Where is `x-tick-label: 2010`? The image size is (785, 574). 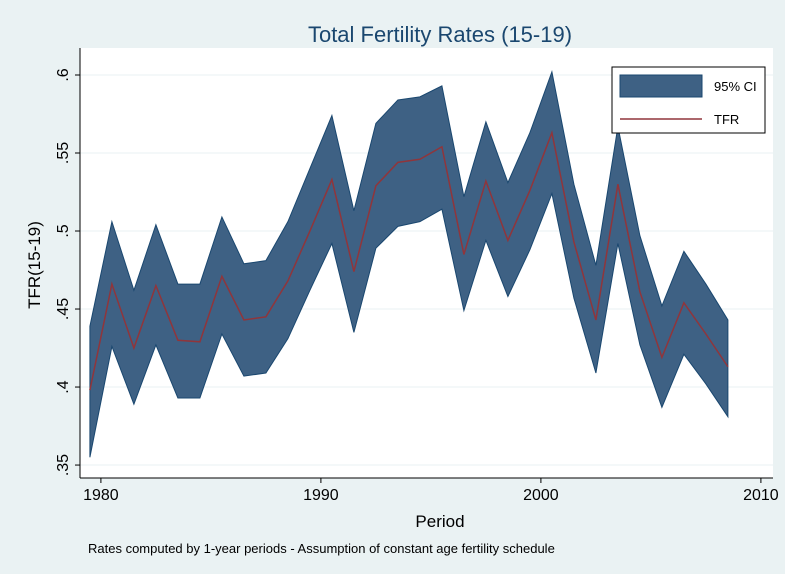 x-tick-label: 2010 is located at coordinates (761, 495).